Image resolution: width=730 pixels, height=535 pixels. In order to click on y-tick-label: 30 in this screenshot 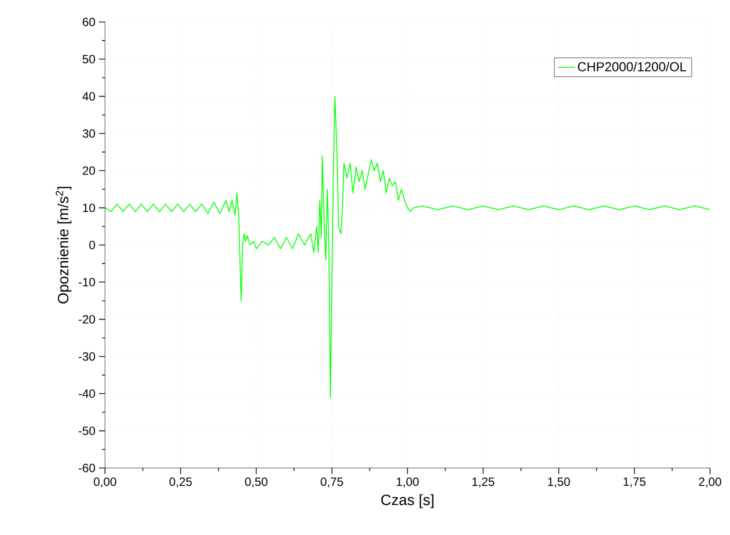, I will do `click(89, 133)`.